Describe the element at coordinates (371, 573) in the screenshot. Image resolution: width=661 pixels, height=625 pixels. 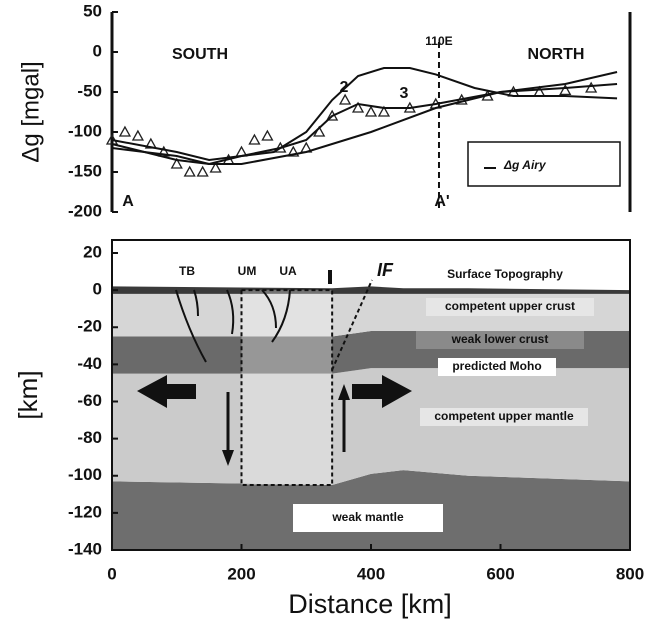
I see `x-tick-label: 400` at that location.